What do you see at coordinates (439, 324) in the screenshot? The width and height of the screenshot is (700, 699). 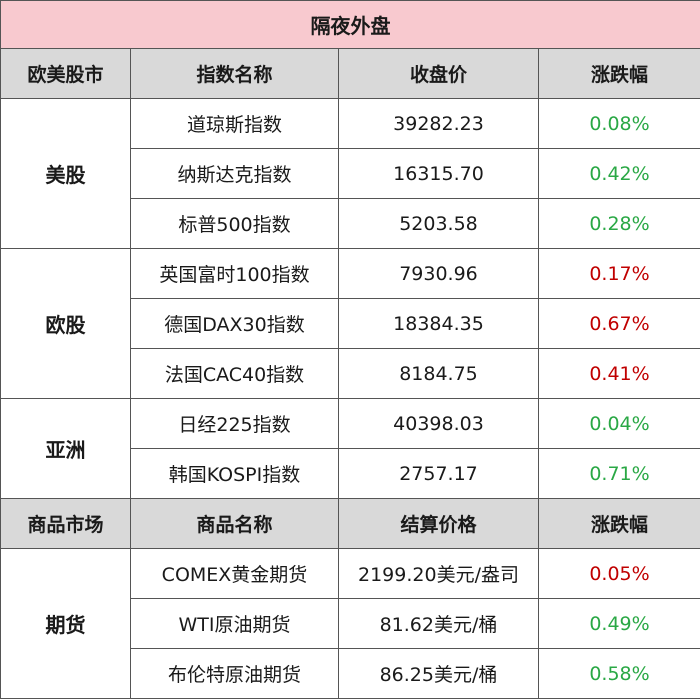 I see `item-price: 18384.35` at bounding box center [439, 324].